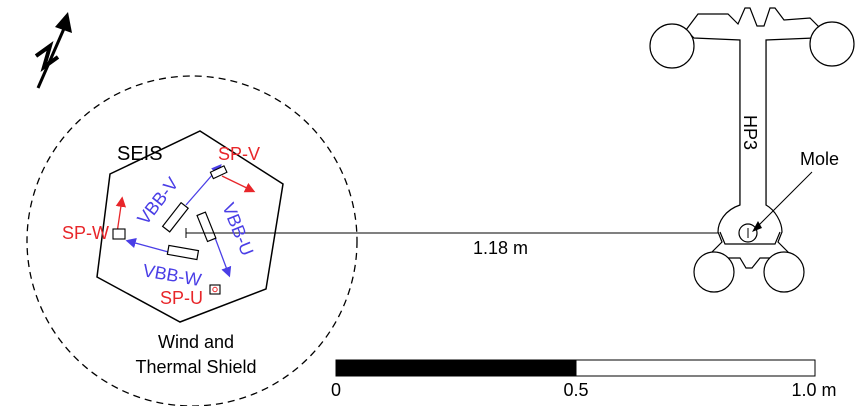 The height and width of the screenshot is (406, 858). What do you see at coordinates (172, 275) in the screenshot?
I see `vbb-w-label: VBB-W` at bounding box center [172, 275].